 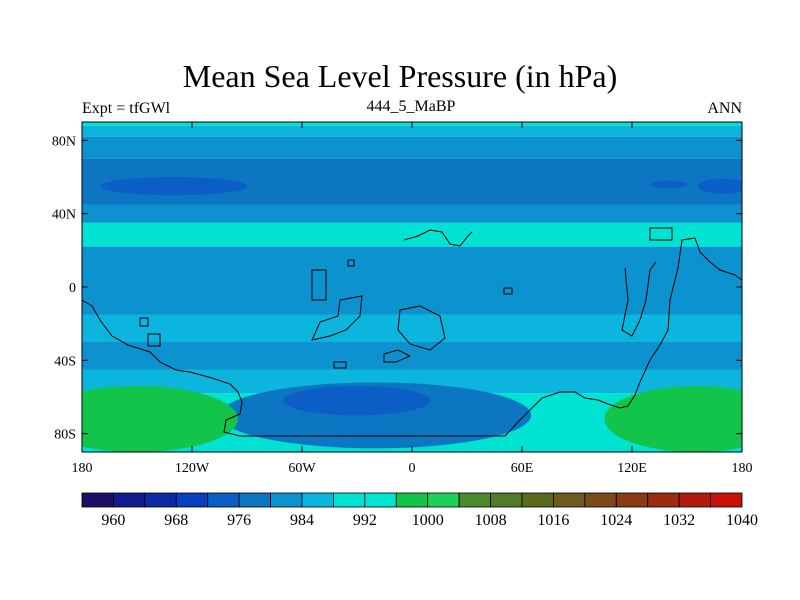 What do you see at coordinates (411, 106) in the screenshot?
I see `period-label: 444_5_MaBP` at bounding box center [411, 106].